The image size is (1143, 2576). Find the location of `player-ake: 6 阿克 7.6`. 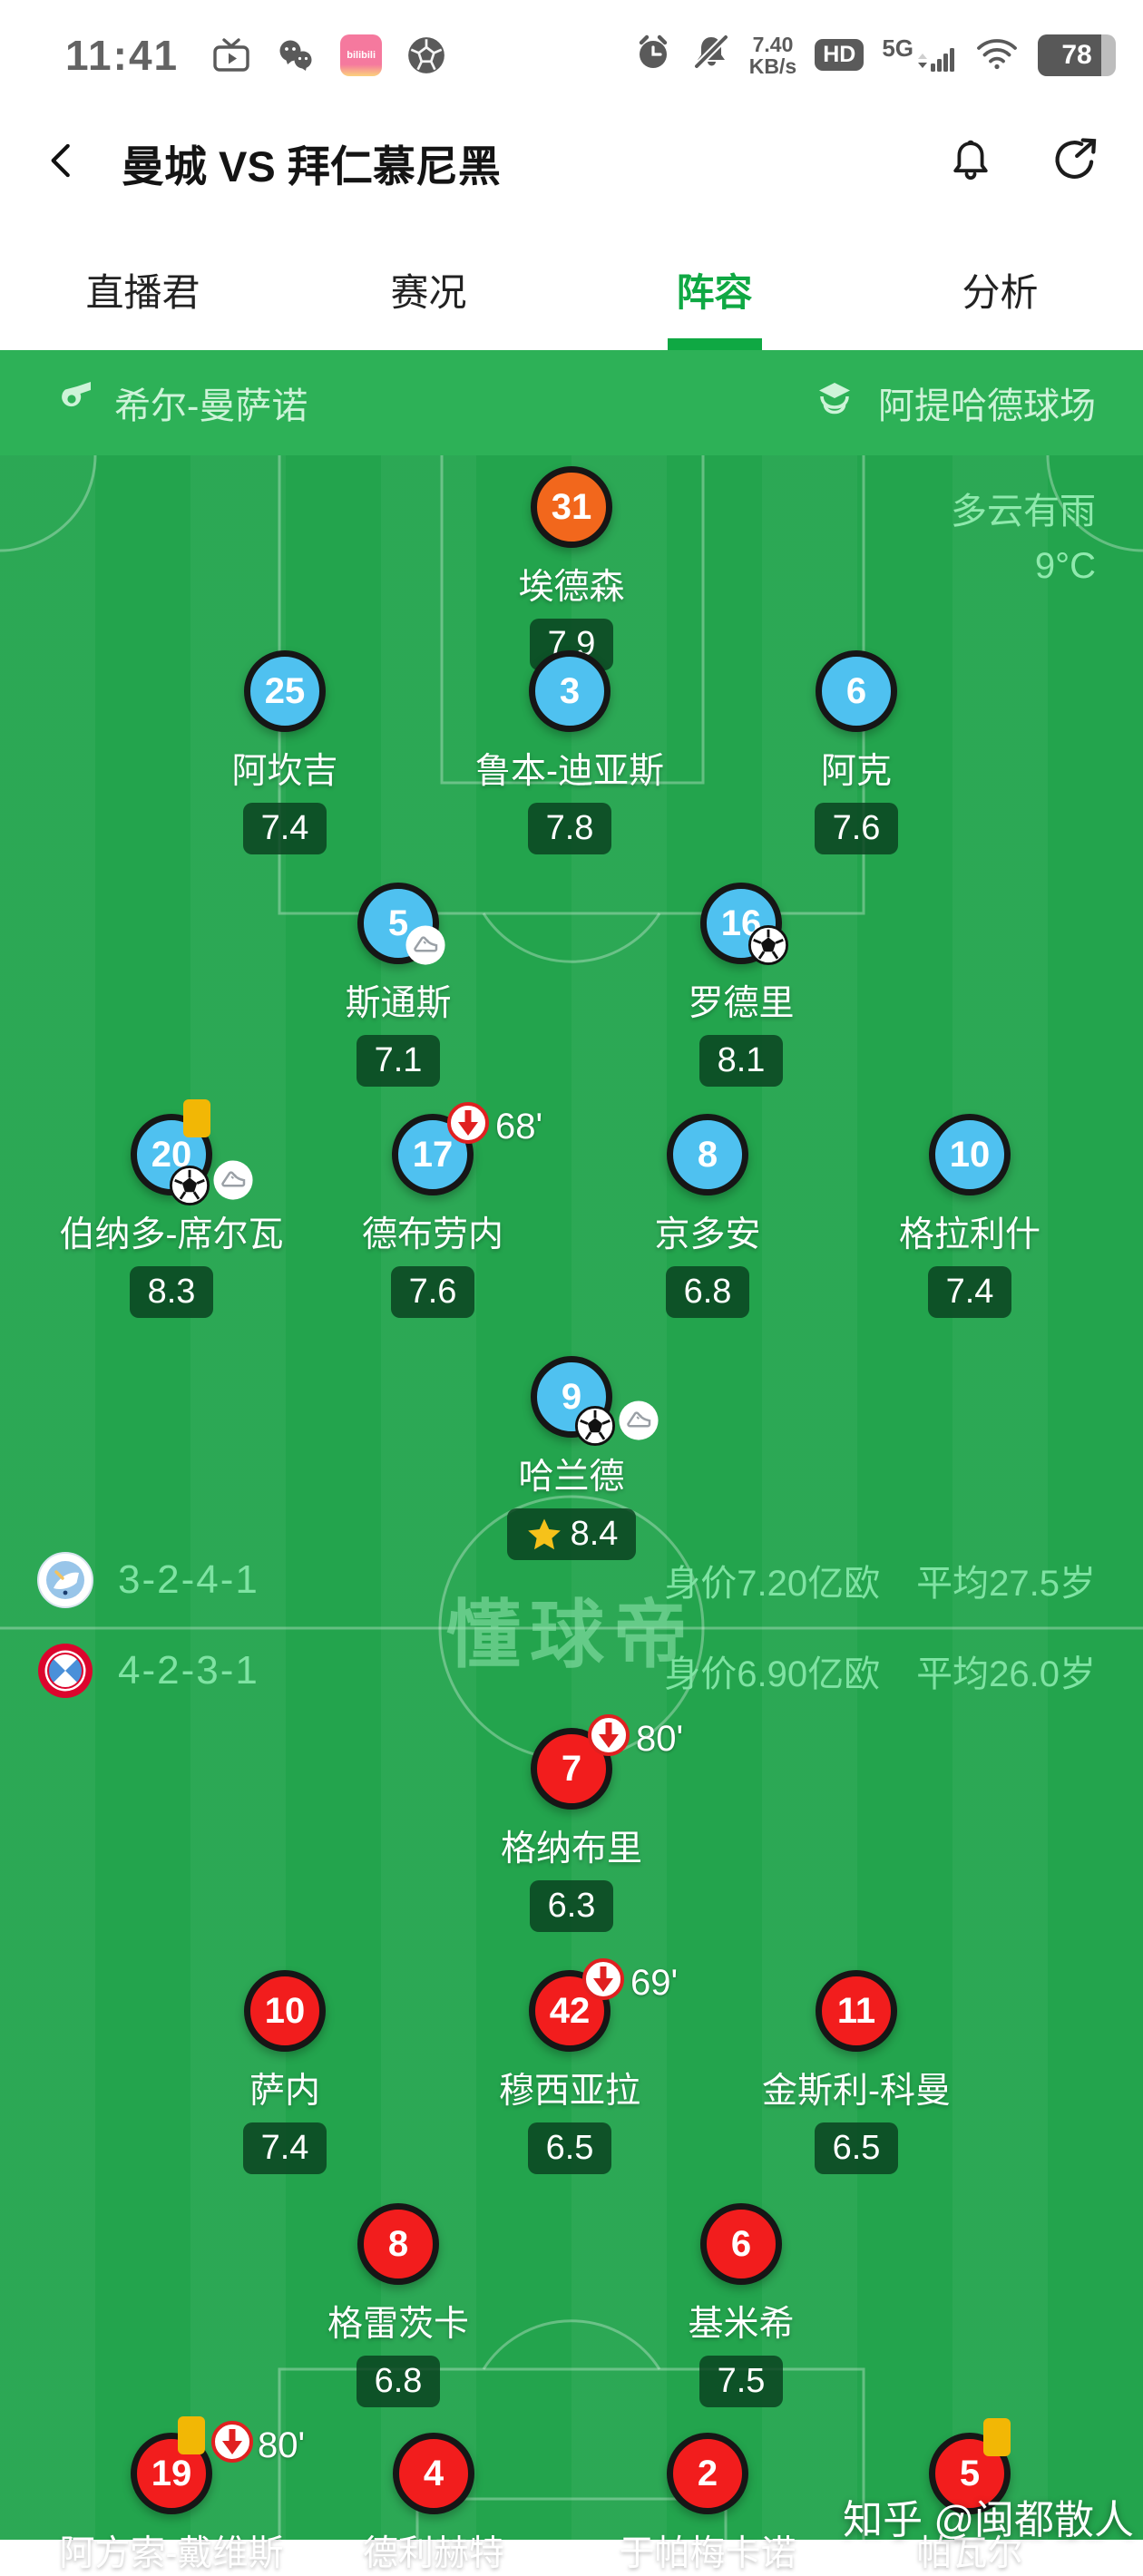

player-ake: 6 阿克 7.6 is located at coordinates (856, 752).